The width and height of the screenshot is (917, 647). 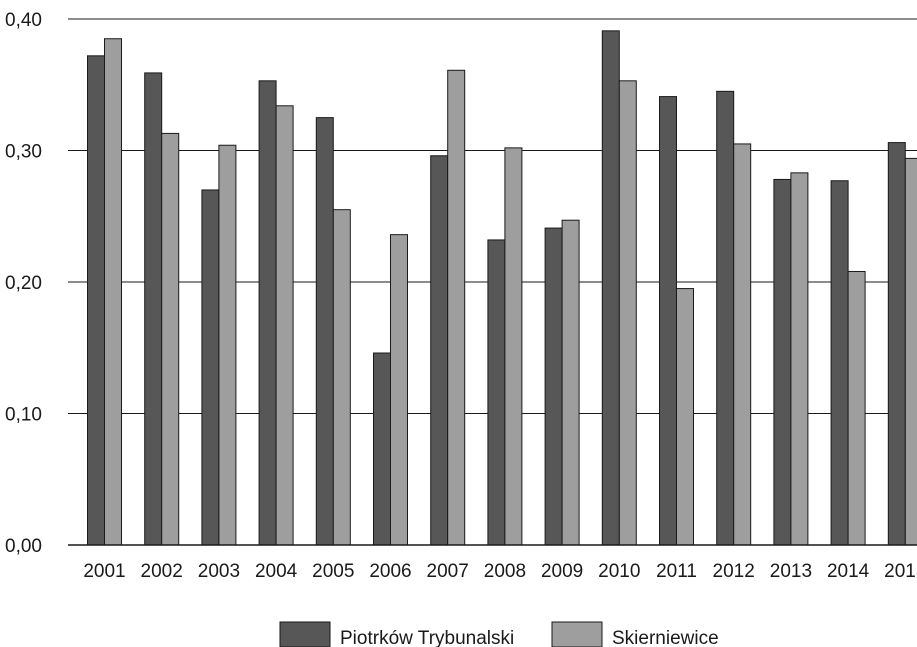 I want to click on bar-piotrkow-2003, so click(x=210, y=367).